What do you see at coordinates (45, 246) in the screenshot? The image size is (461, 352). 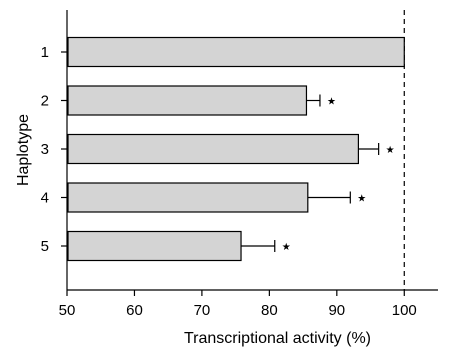 I see `y-tick-label-5: 5` at bounding box center [45, 246].